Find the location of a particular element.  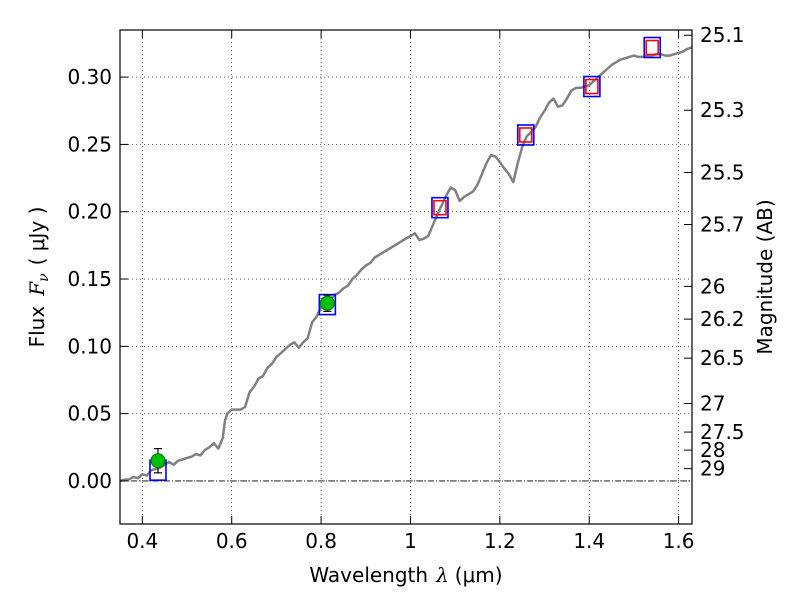

magnitude-tick-label: 26 is located at coordinates (712, 286).